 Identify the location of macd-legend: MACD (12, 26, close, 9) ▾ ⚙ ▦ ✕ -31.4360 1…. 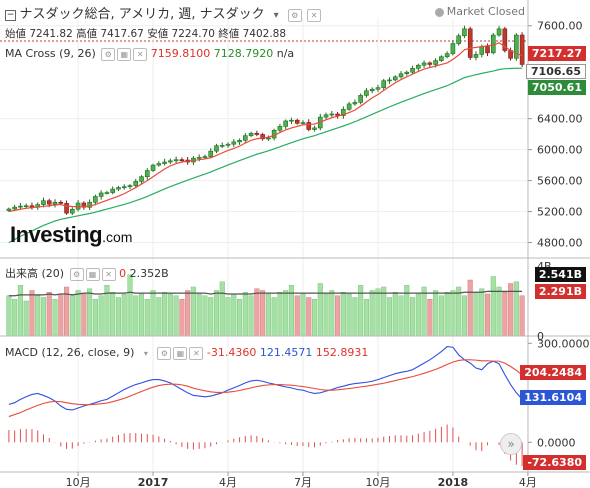
(186, 353).